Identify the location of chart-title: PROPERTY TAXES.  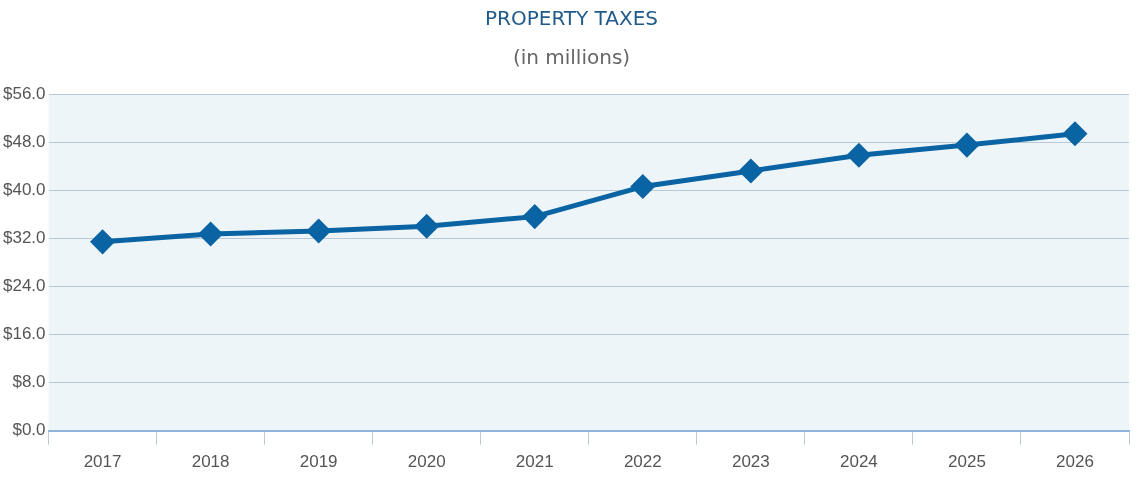
(571, 18).